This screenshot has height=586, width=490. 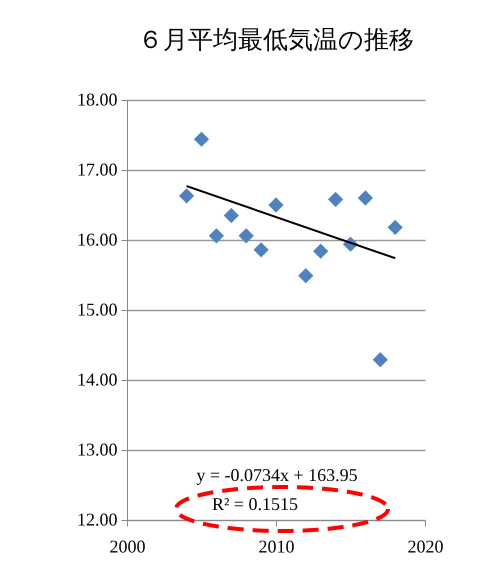 I want to click on y-tick-label: 14.00, so click(x=97, y=380).